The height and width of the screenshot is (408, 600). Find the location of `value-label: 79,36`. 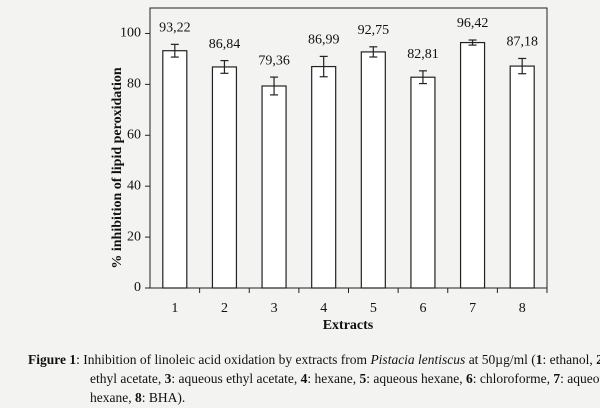

value-label: 79,36 is located at coordinates (274, 60).